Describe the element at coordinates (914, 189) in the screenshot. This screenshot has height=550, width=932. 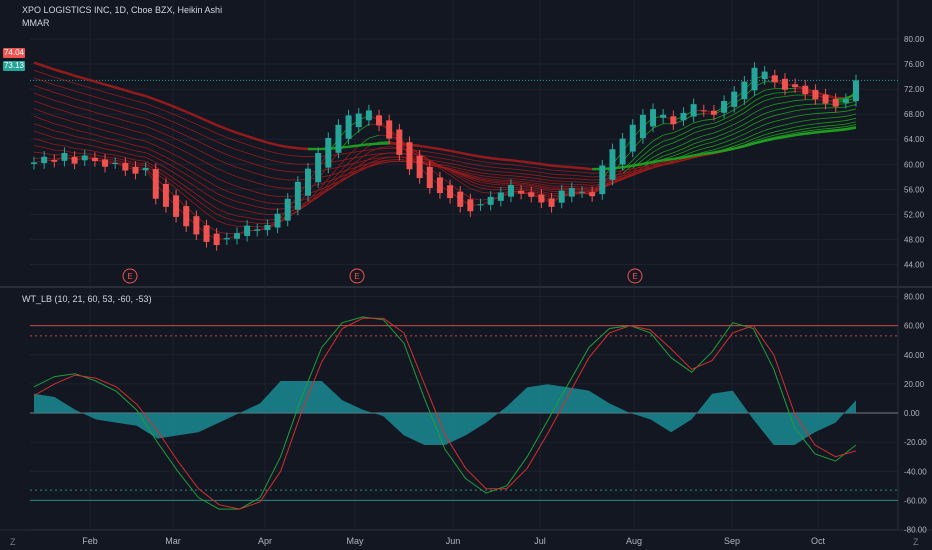
I see `price-tick-label: 56.00` at that location.